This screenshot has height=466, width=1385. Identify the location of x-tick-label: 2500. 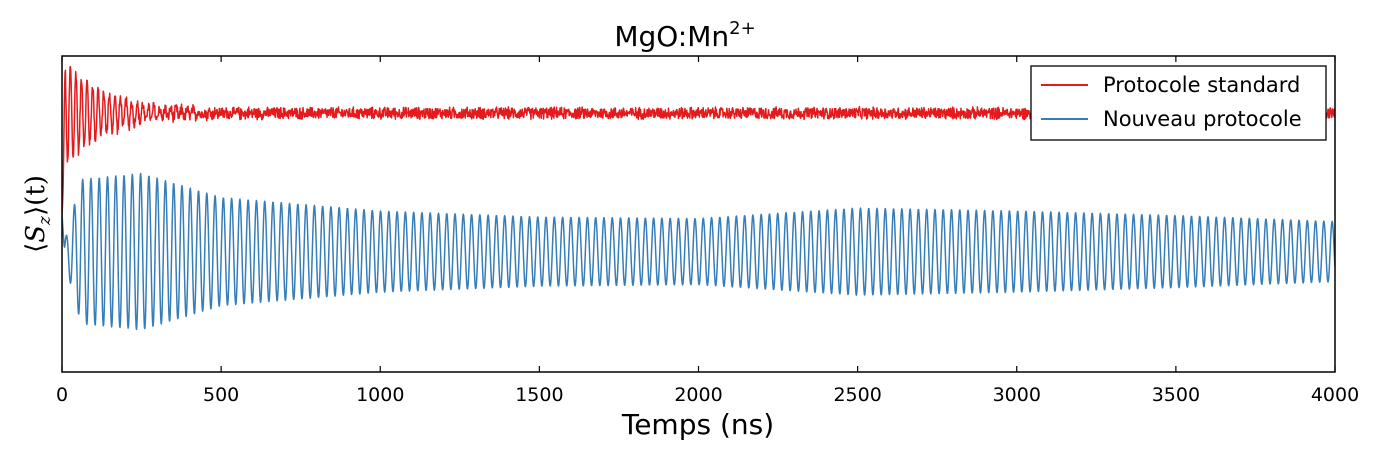
(857, 395).